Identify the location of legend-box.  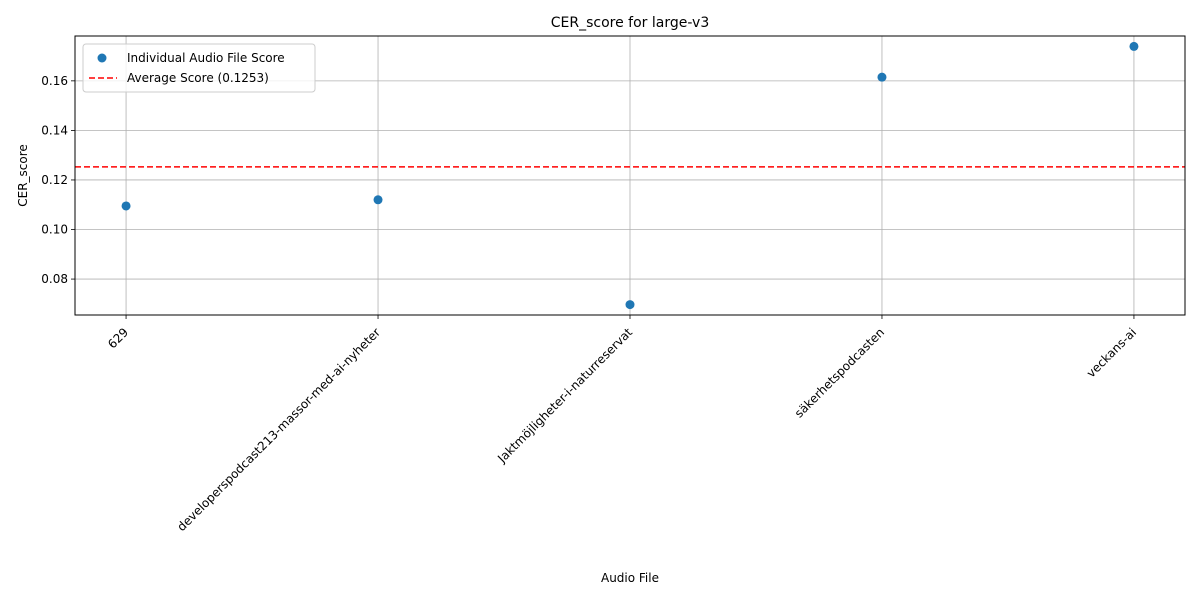
(199, 68).